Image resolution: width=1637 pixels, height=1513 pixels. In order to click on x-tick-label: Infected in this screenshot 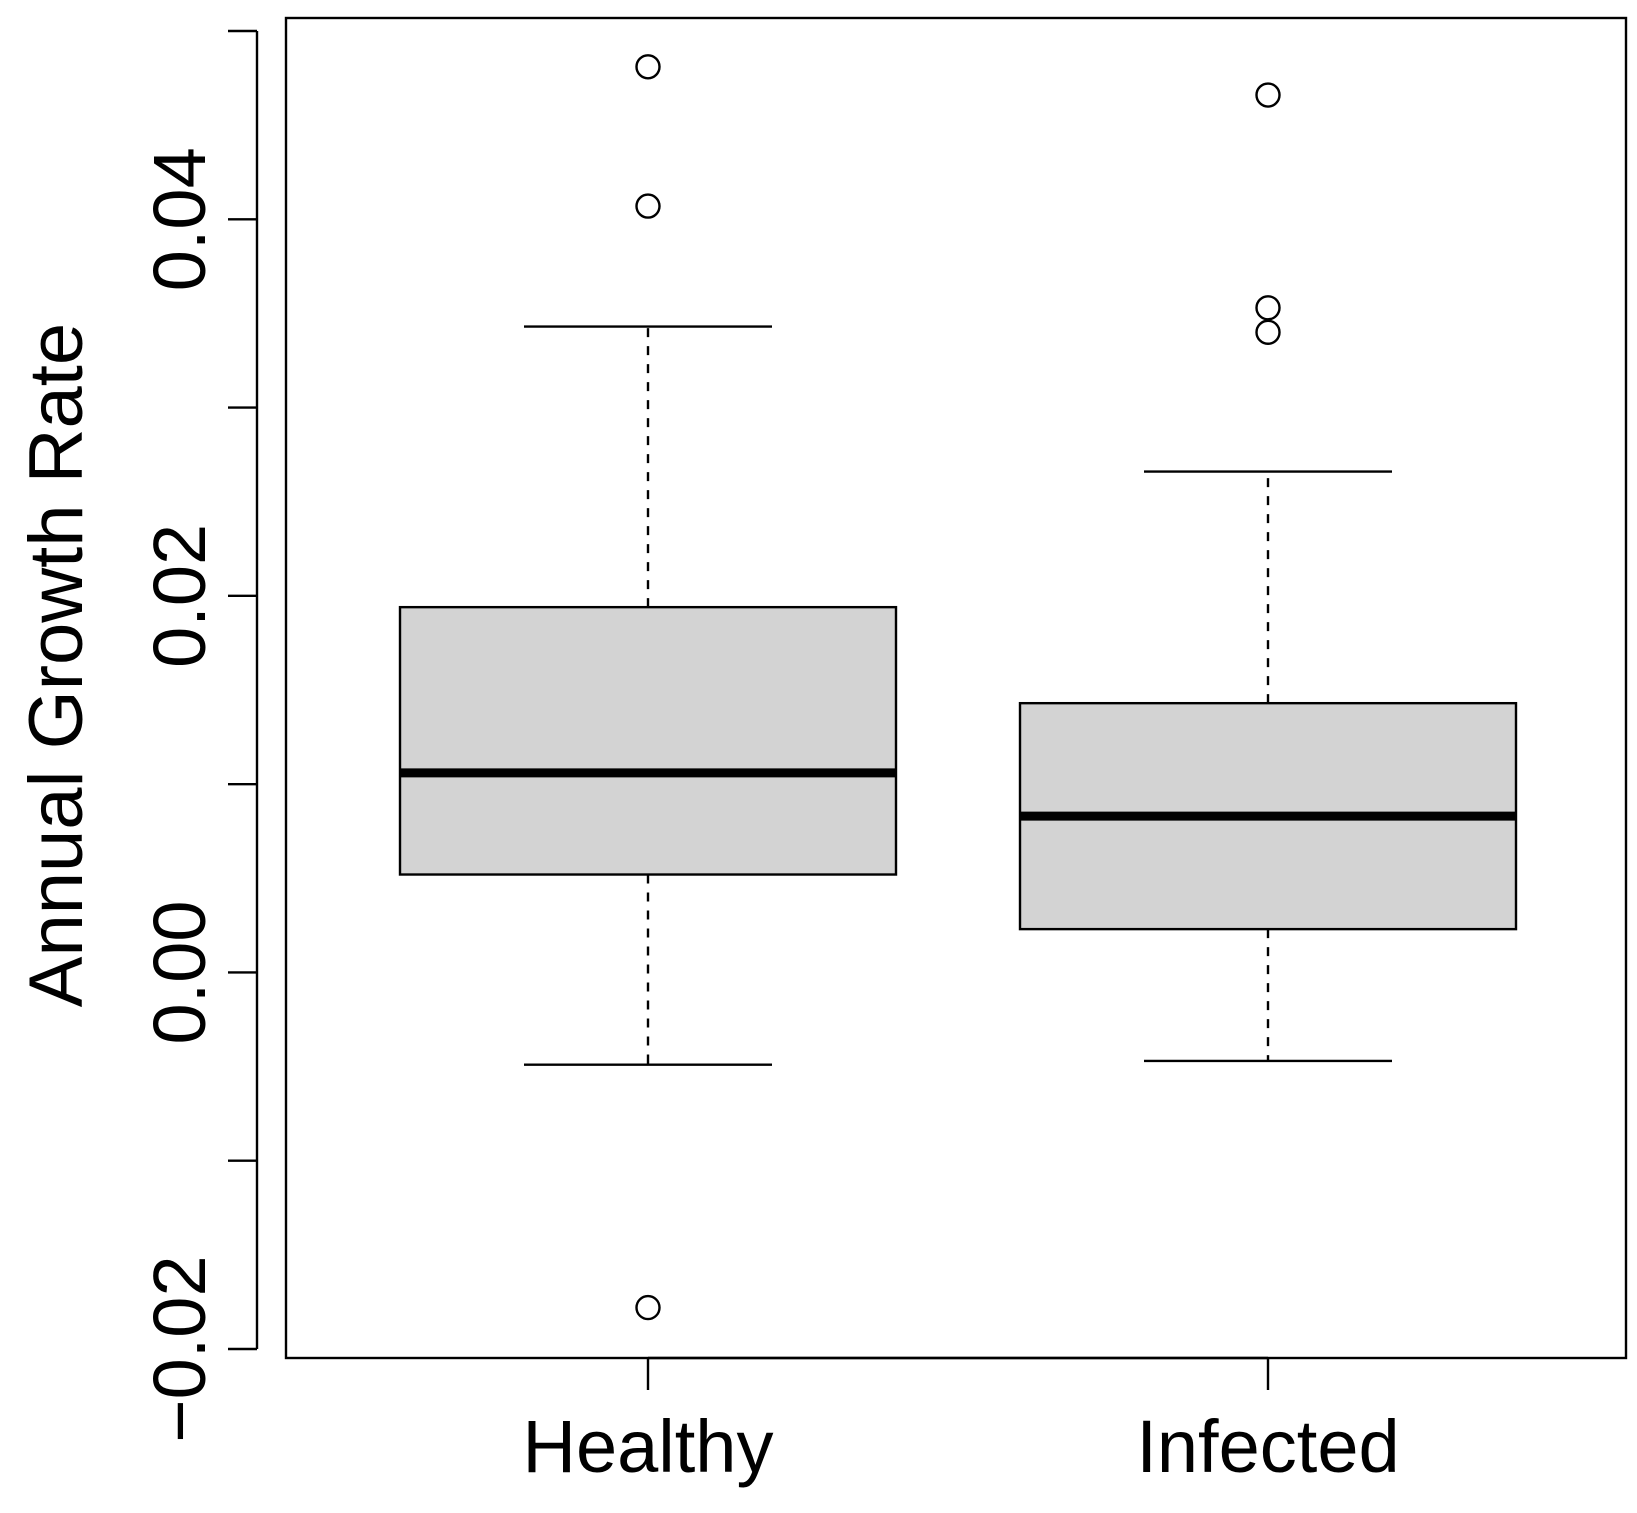, I will do `click(1267, 1446)`.